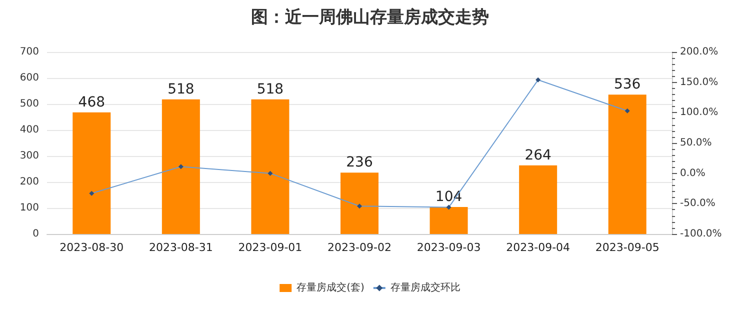  What do you see at coordinates (627, 84) in the screenshot?
I see `data-label: 536` at bounding box center [627, 84].